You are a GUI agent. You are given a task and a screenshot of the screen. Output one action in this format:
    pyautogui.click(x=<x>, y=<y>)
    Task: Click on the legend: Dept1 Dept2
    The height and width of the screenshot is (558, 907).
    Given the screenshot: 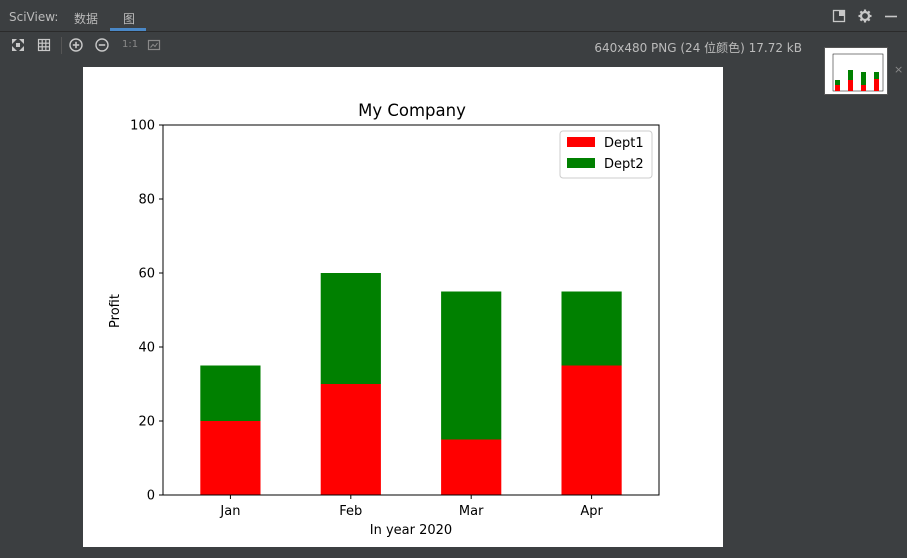 What is the action you would take?
    pyautogui.click(x=606, y=154)
    